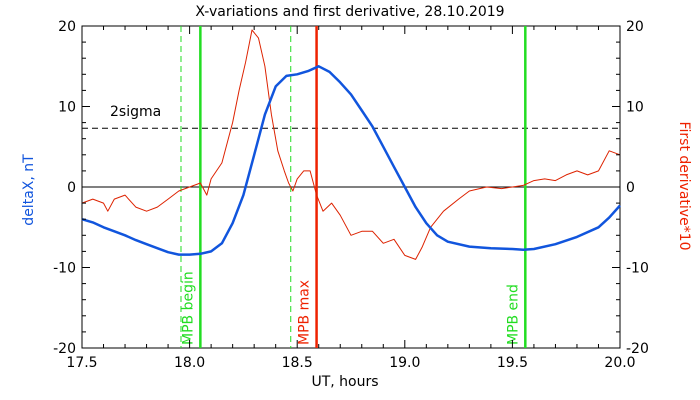  What do you see at coordinates (297, 363) in the screenshot?
I see `x-tick-label-2: 18.5` at bounding box center [297, 363].